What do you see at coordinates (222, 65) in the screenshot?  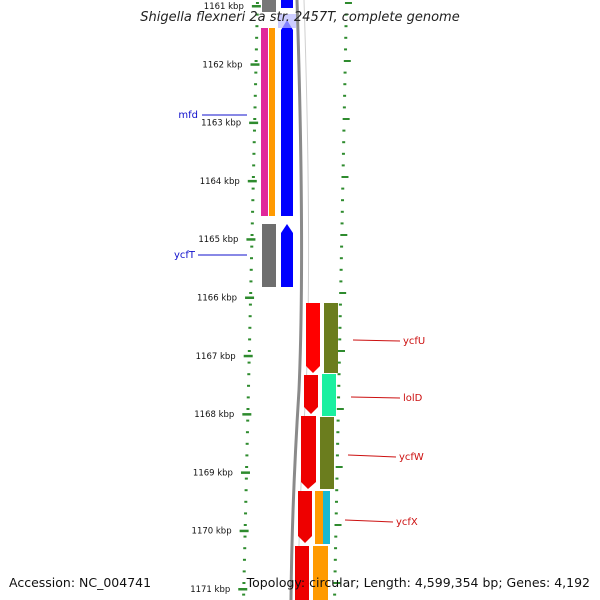 I see `ruler-tick-label: 1162 kbp` at bounding box center [222, 65].